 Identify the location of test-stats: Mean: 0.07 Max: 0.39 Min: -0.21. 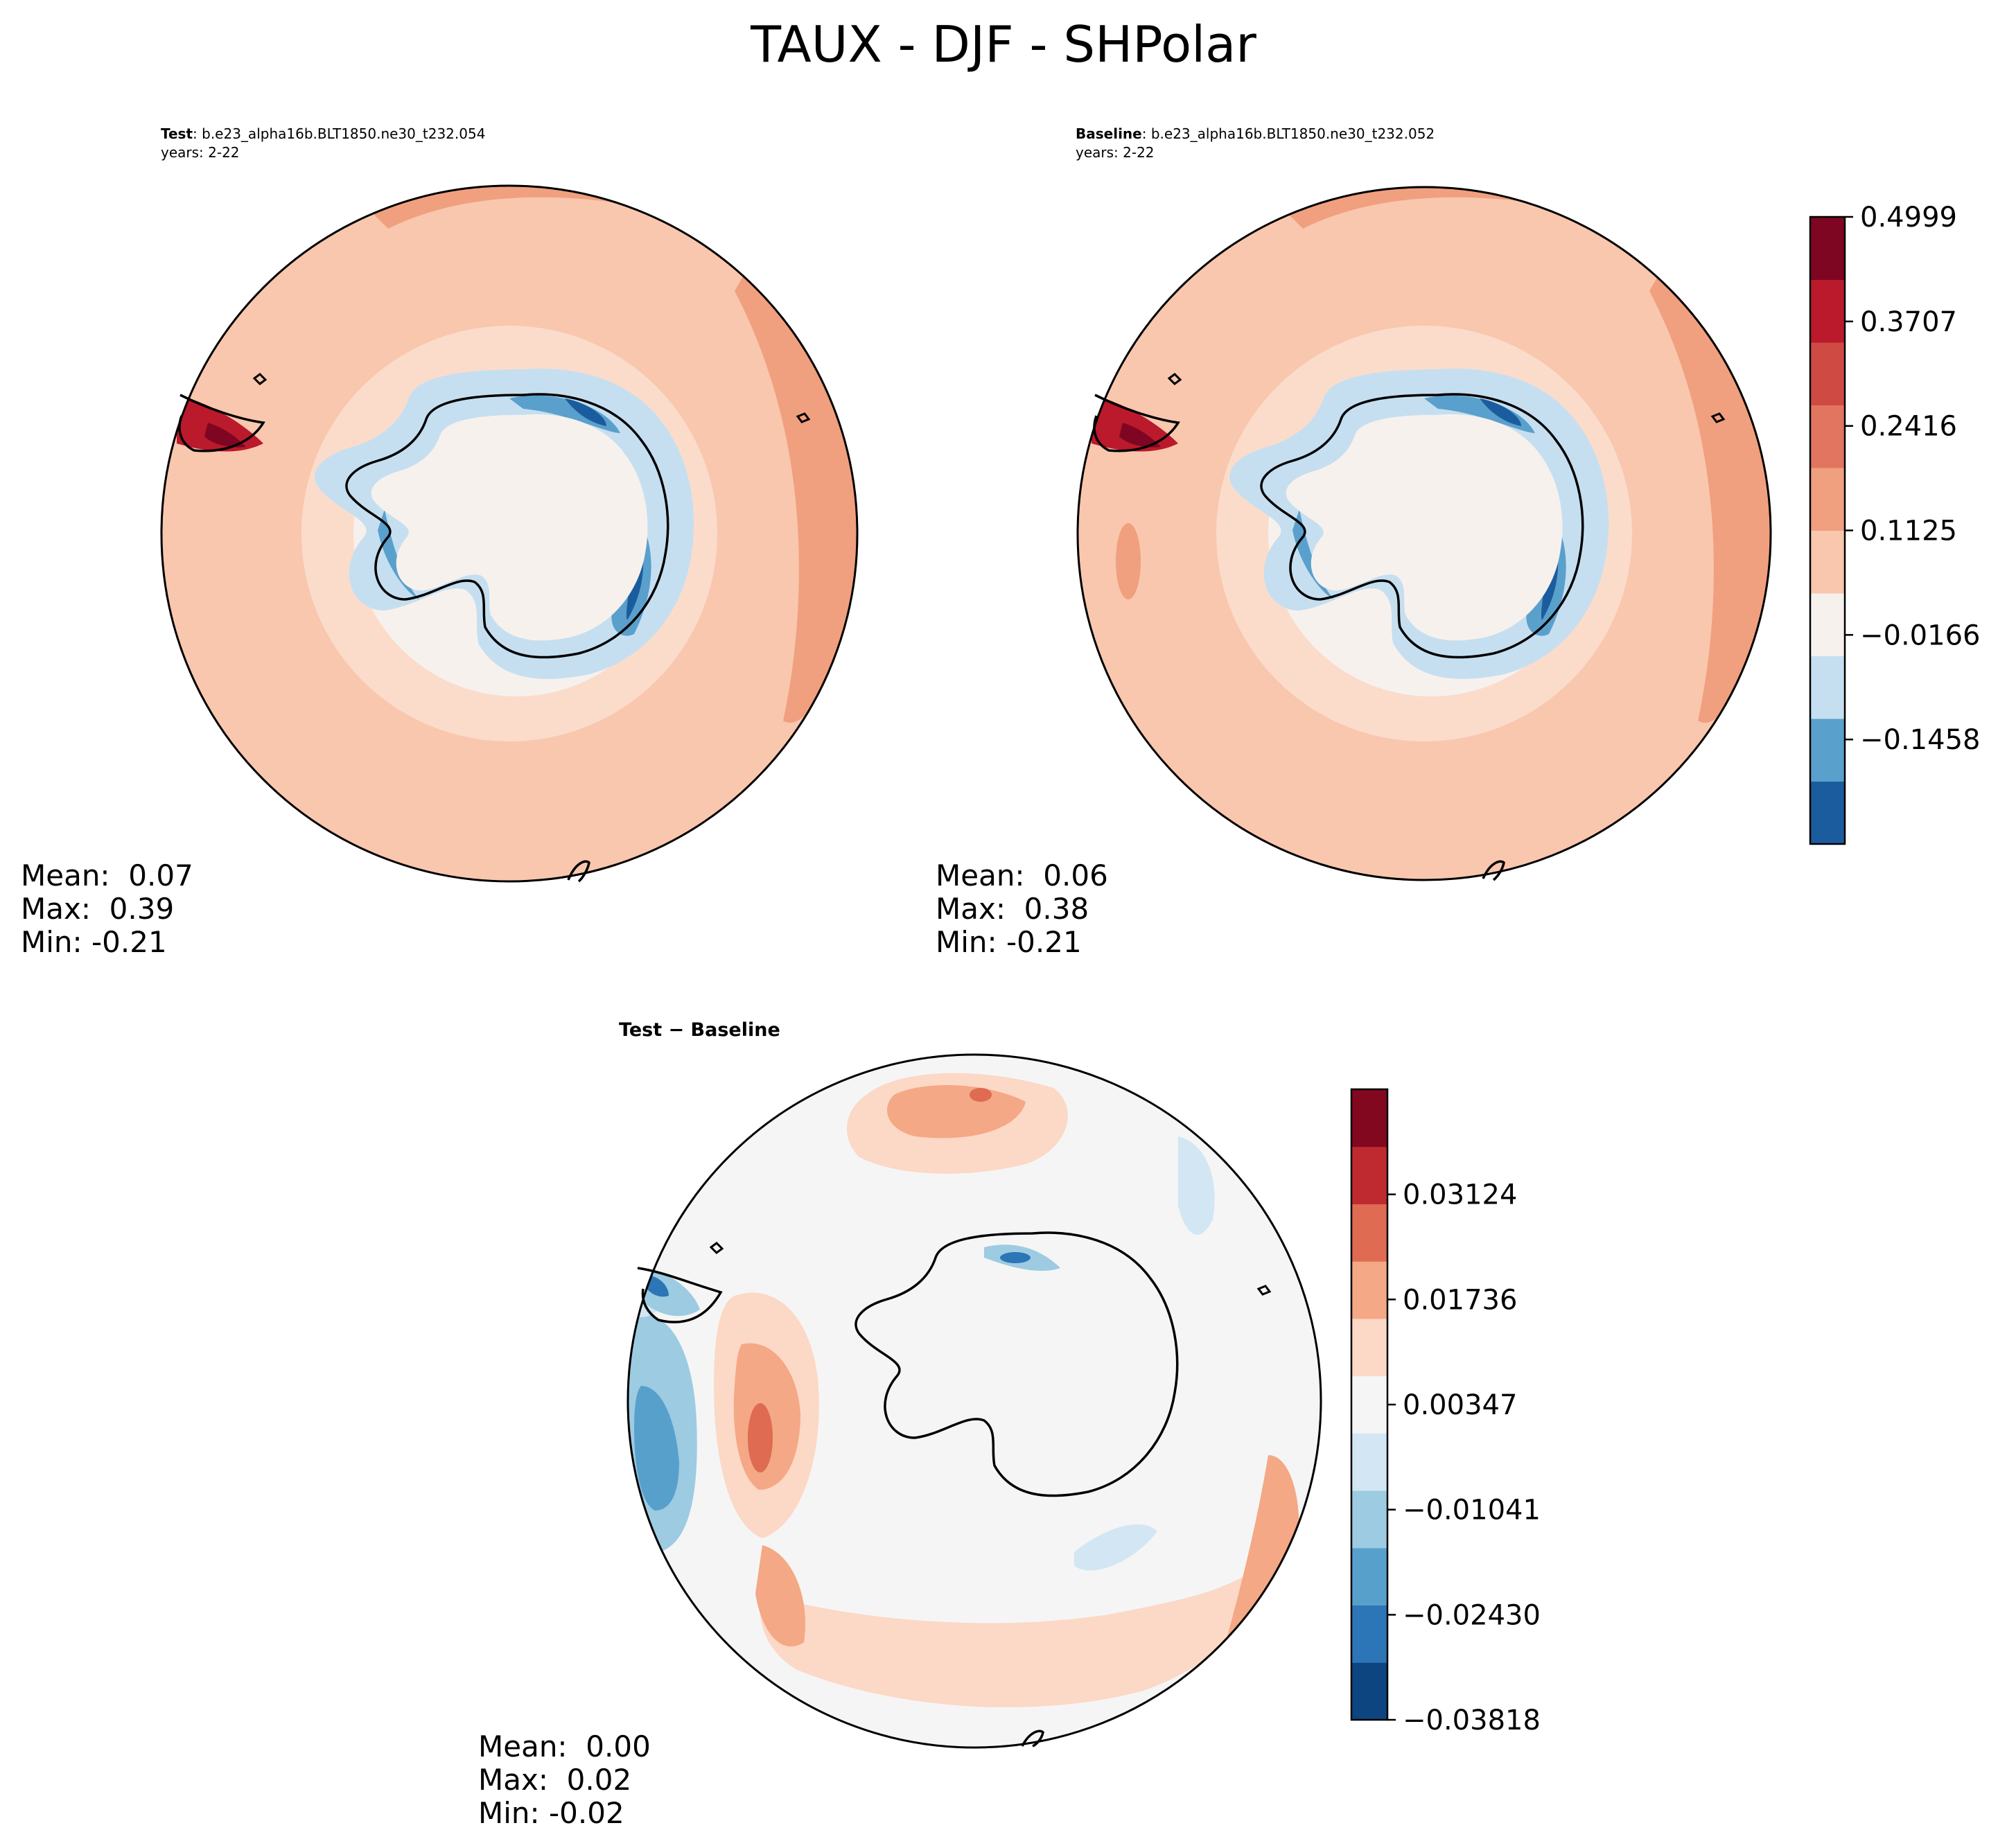
(107, 909).